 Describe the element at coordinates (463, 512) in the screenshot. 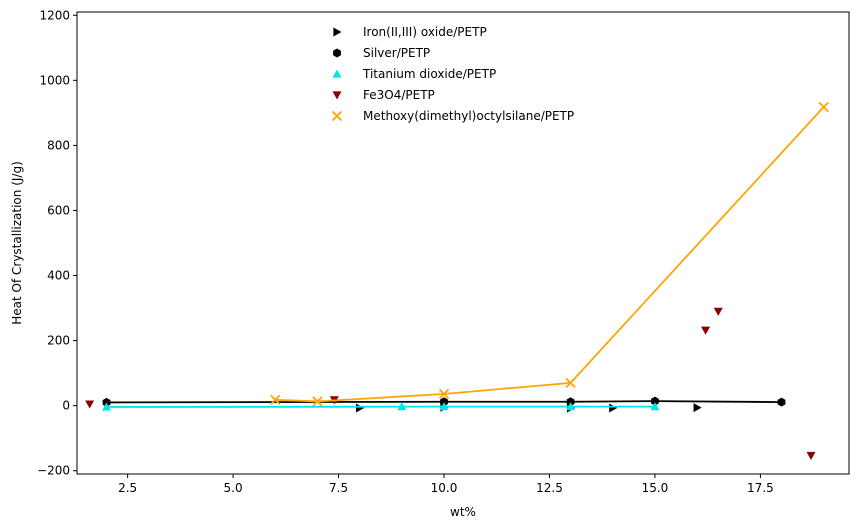

I see `x-axis-label: wt%` at that location.